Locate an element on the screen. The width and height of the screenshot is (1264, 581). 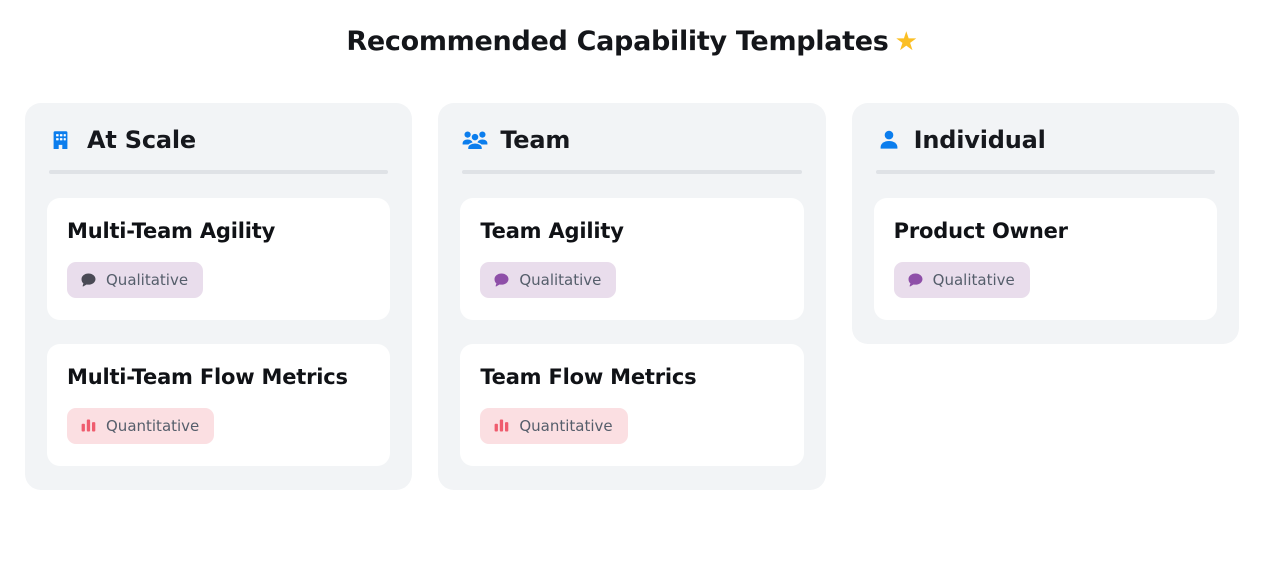
star-icon: ★ is located at coordinates (906, 42).